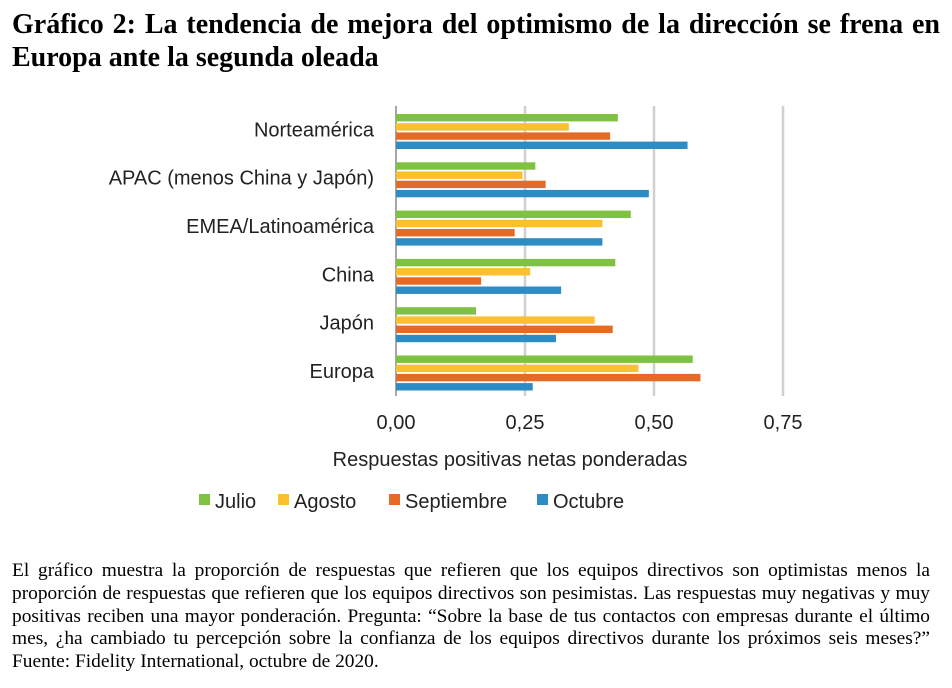  I want to click on category-label: APAC (menos China y Japón), so click(241, 179).